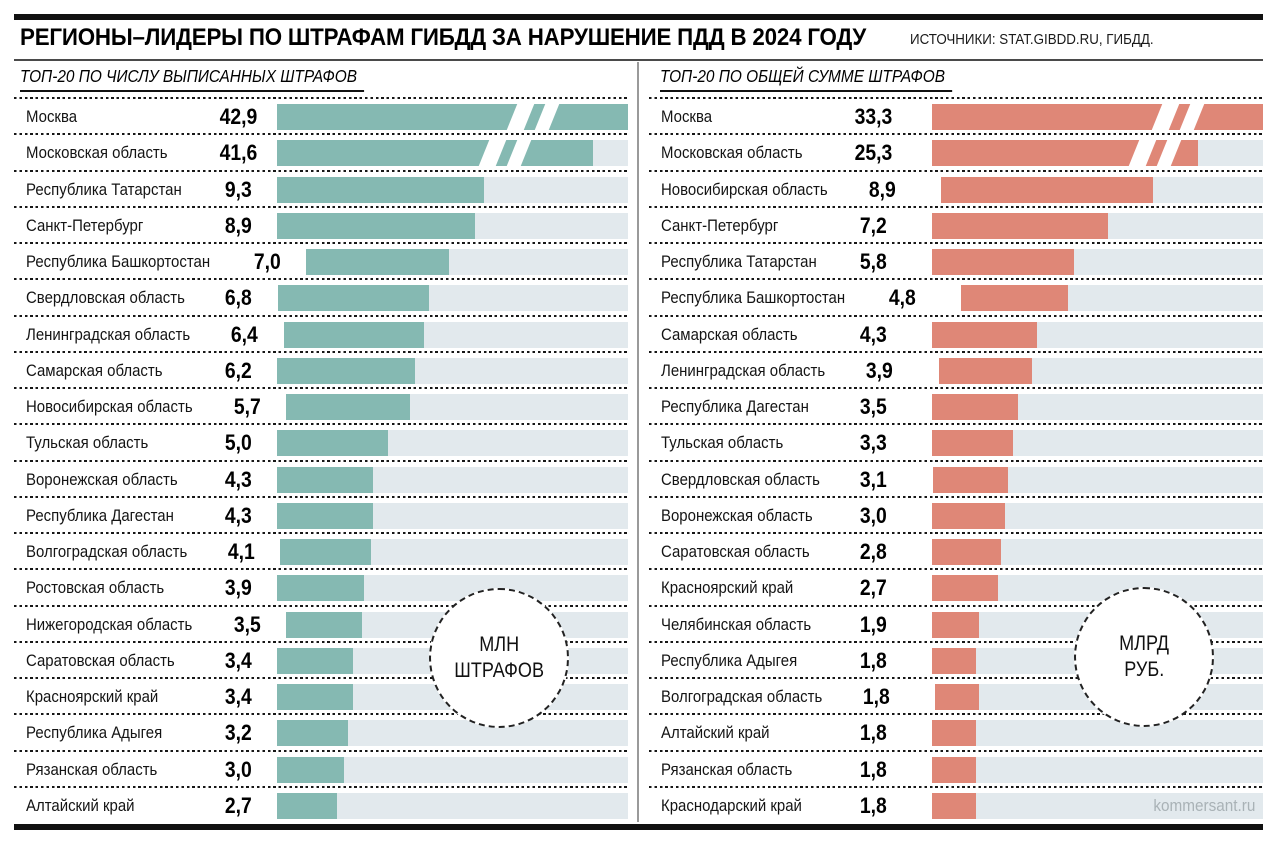 The height and width of the screenshot is (843, 1280). I want to click on table-row: Рязанская область 3,0, so click(321, 765).